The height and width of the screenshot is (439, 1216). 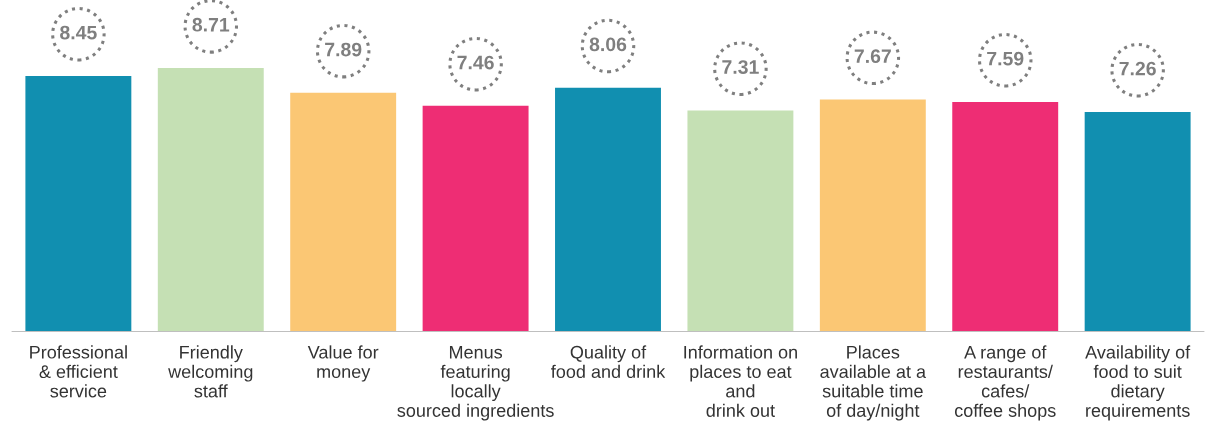 I want to click on x-tick-label: Friendly welcoming staff, so click(x=210, y=371).